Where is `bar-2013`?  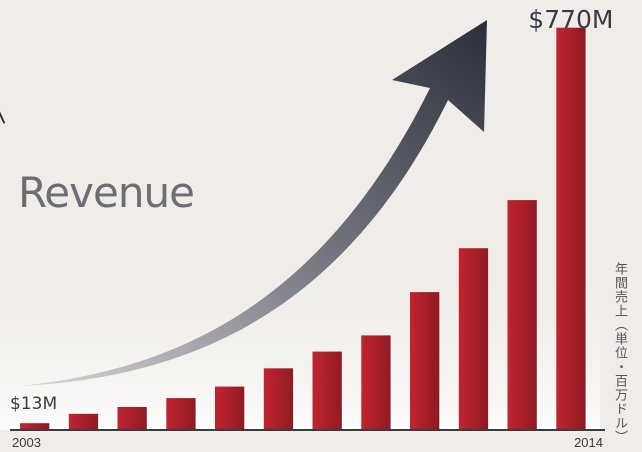
bar-2013 is located at coordinates (522, 315).